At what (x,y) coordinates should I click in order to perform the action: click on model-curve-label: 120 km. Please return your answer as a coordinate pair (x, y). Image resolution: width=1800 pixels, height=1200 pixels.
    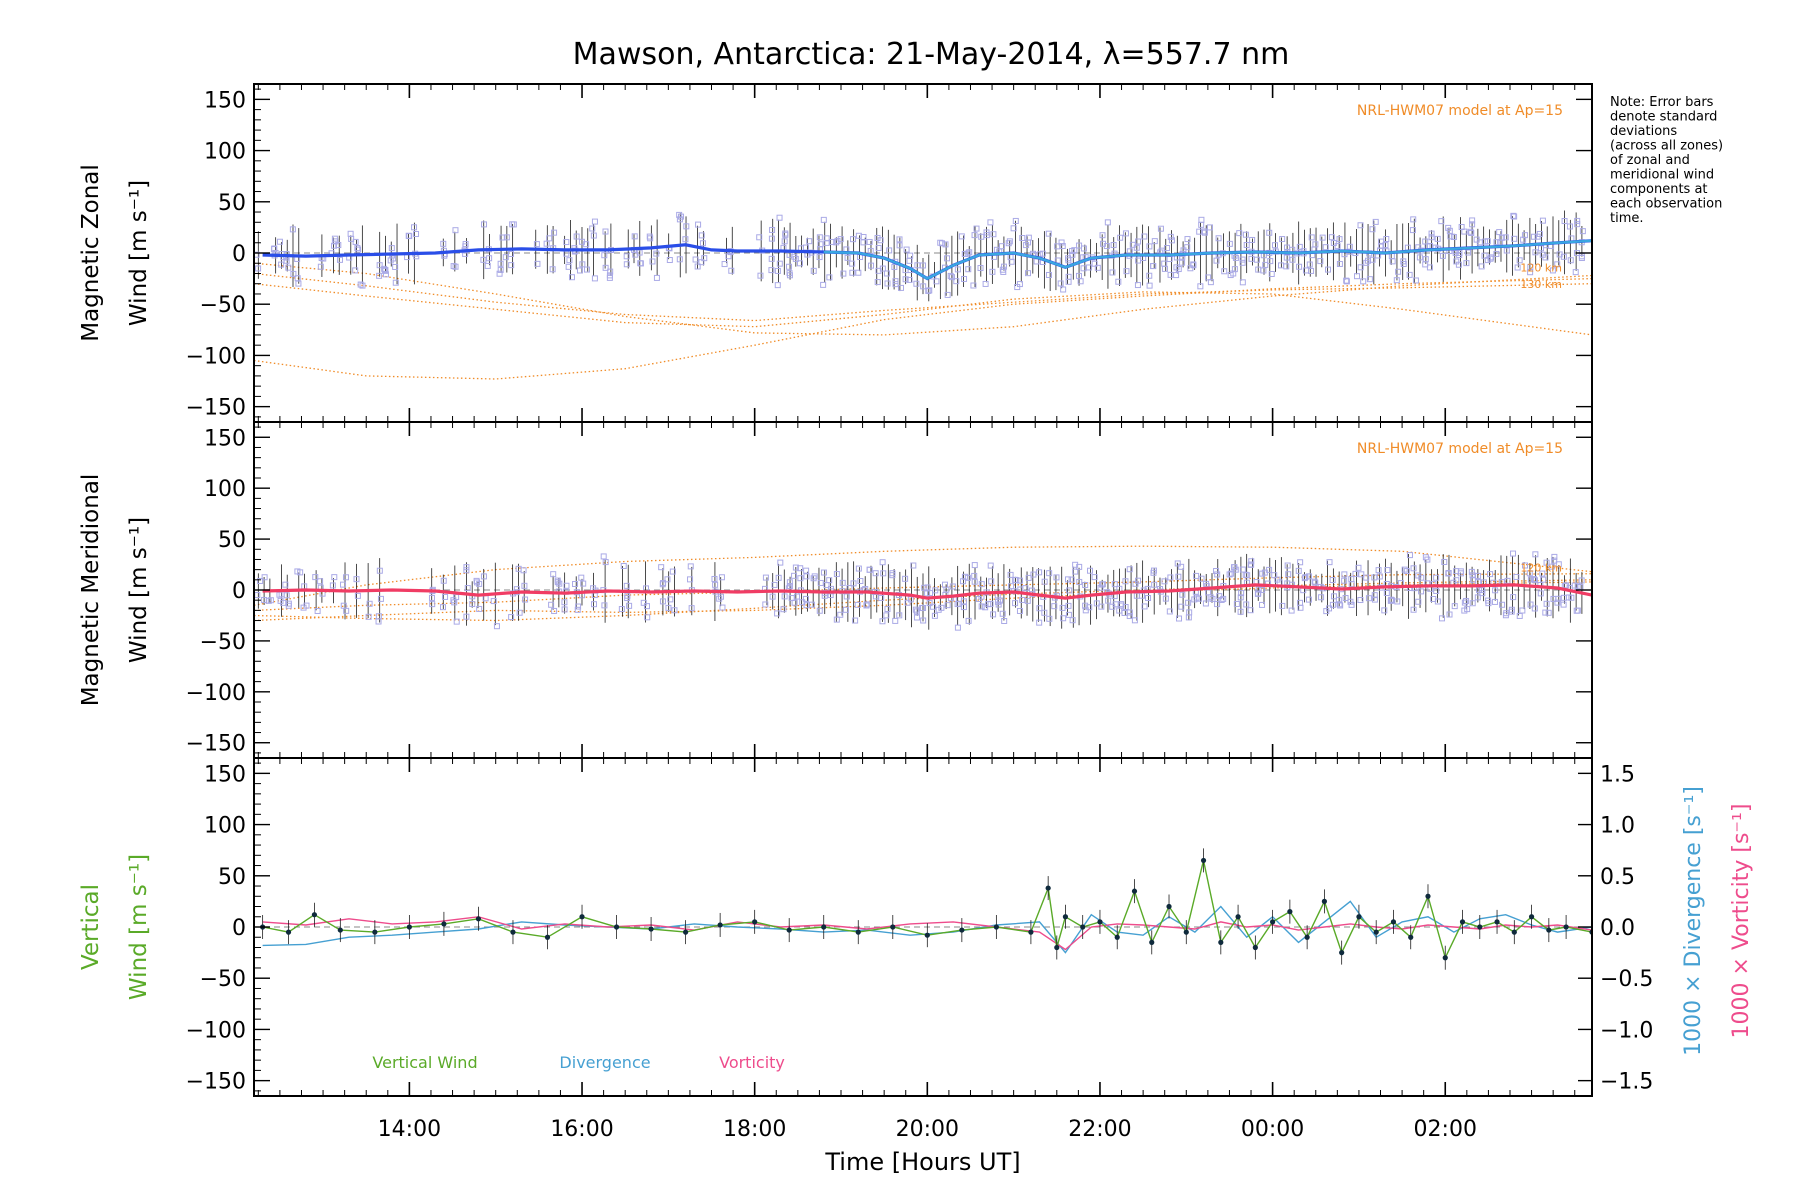
    Looking at the image, I should click on (1541, 267).